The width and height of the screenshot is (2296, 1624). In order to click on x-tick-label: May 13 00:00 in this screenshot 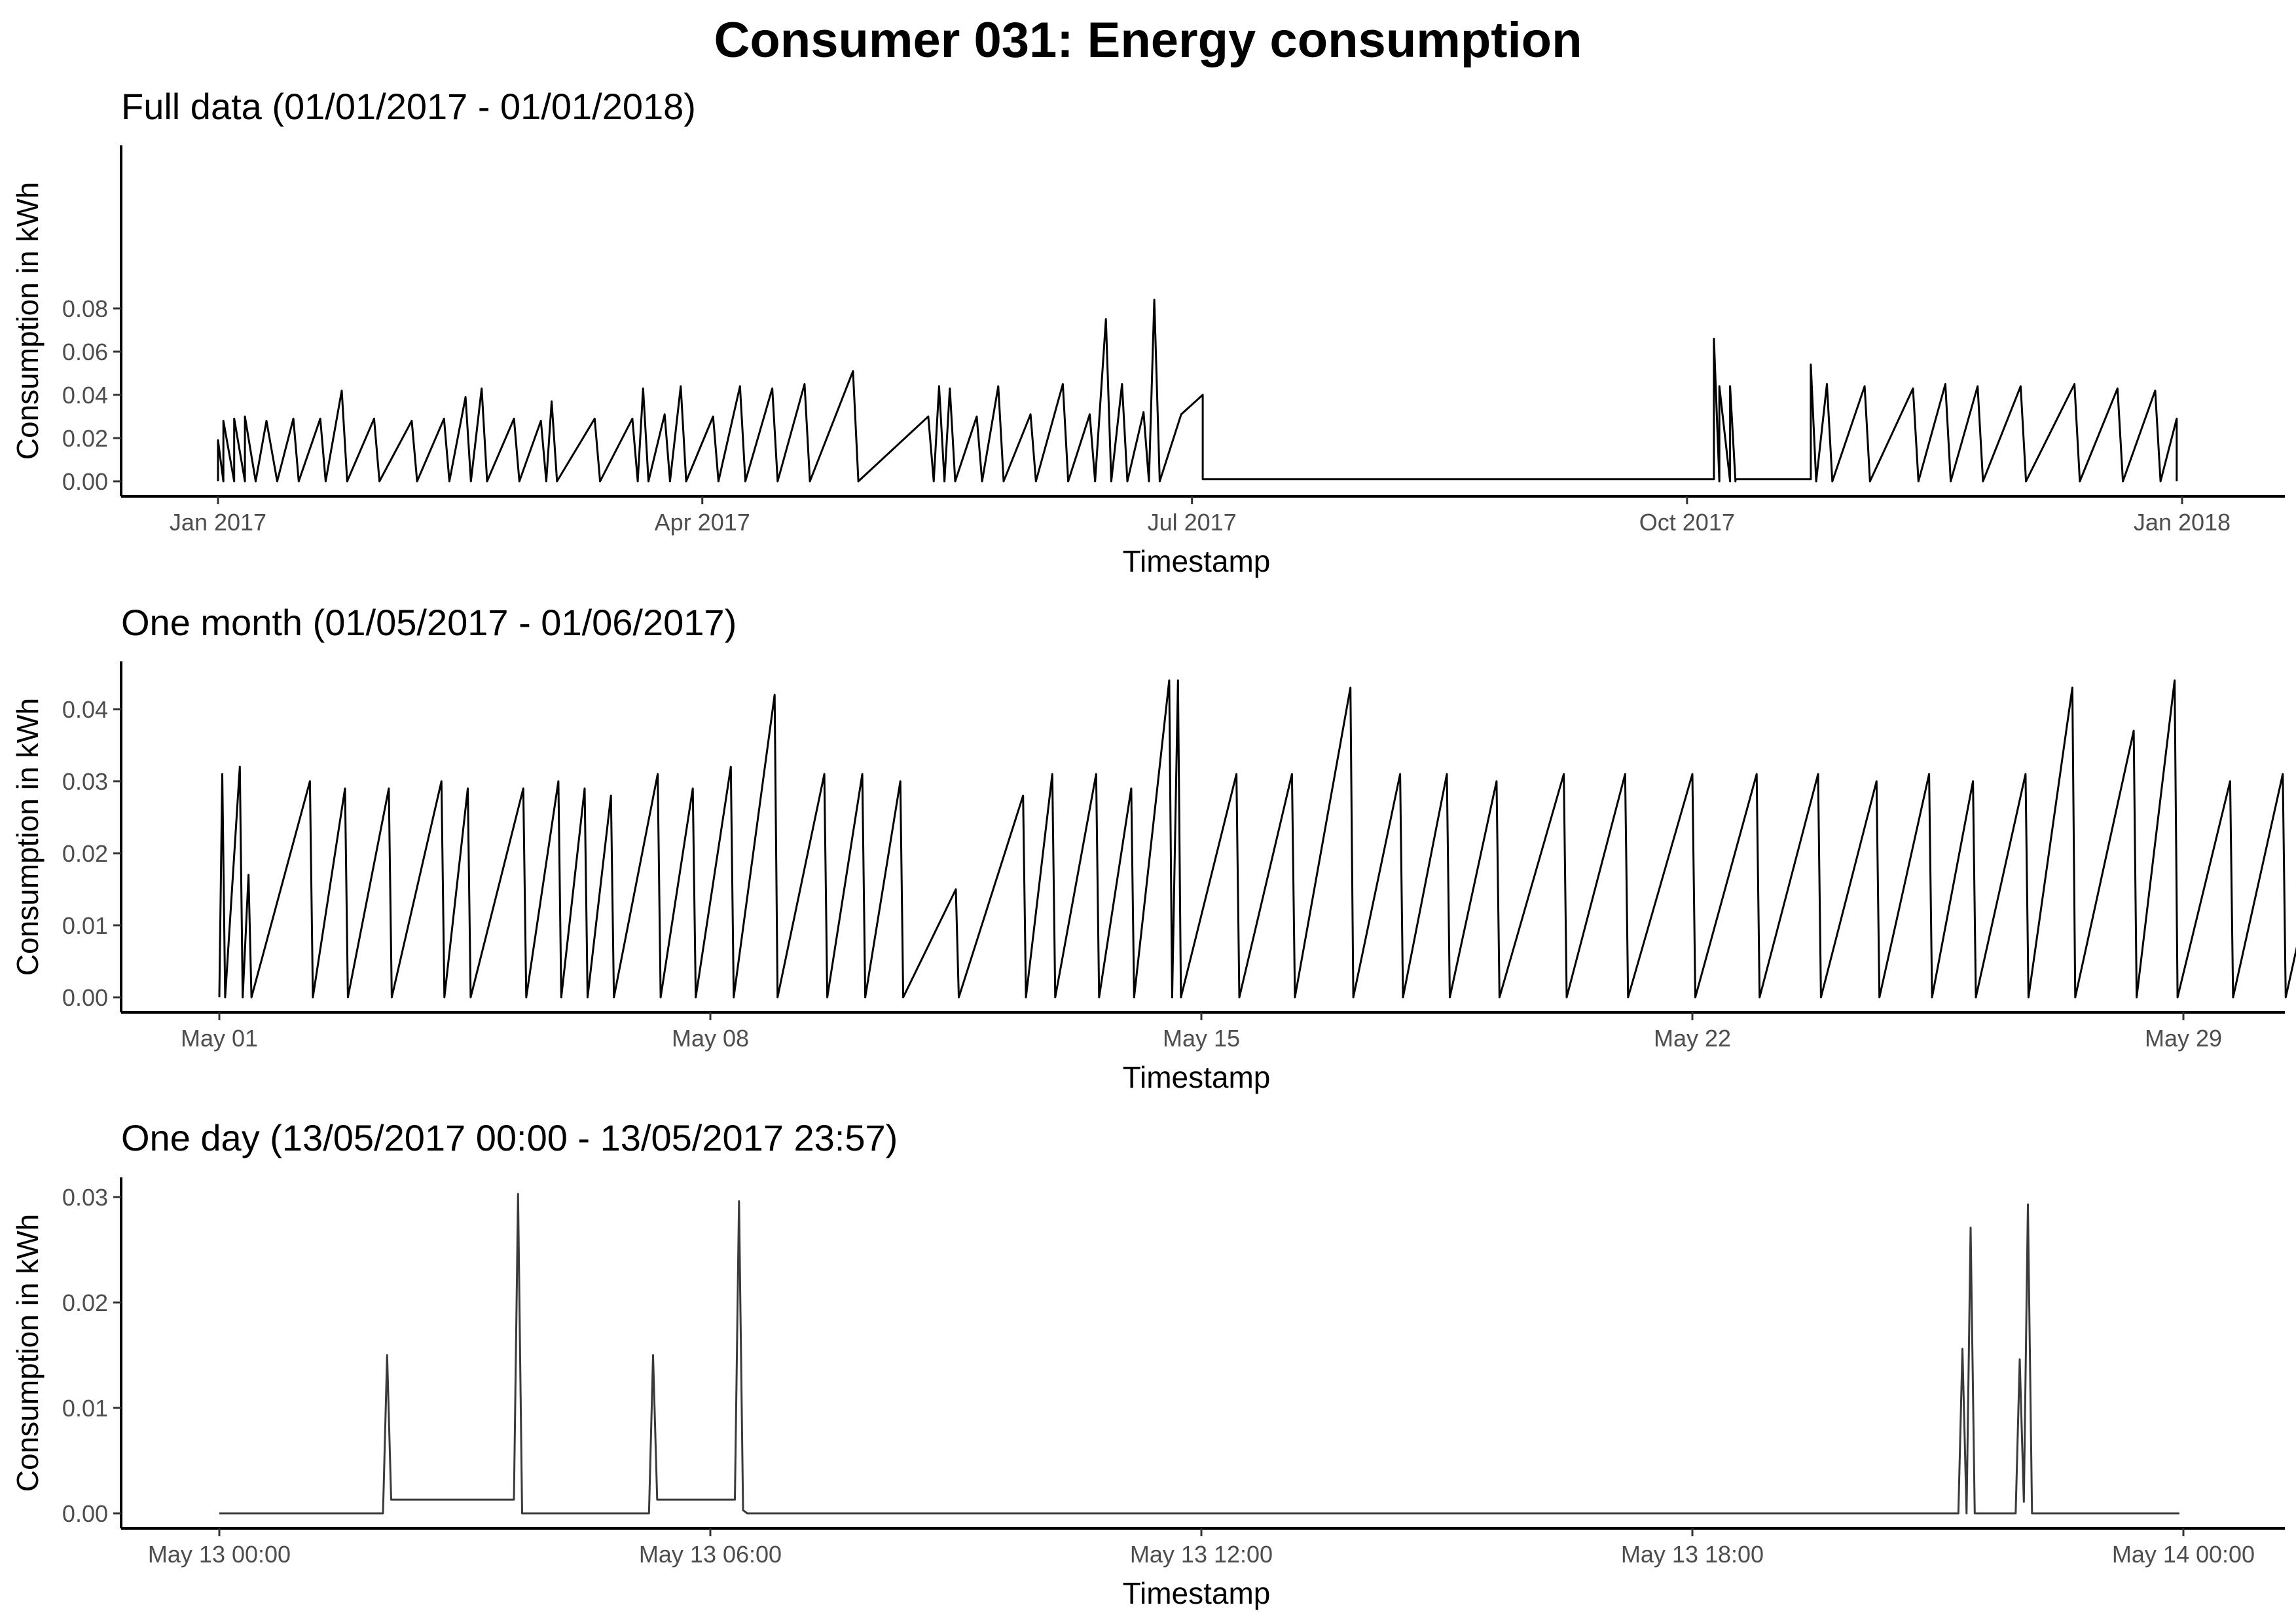, I will do `click(219, 1554)`.